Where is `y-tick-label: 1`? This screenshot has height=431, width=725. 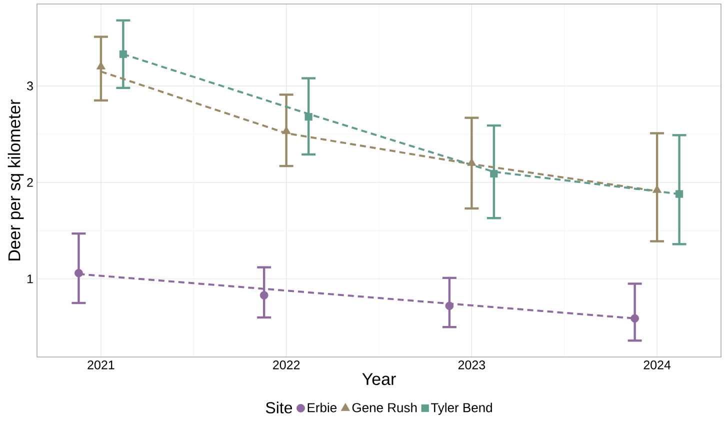 y-tick-label: 1 is located at coordinates (30, 279).